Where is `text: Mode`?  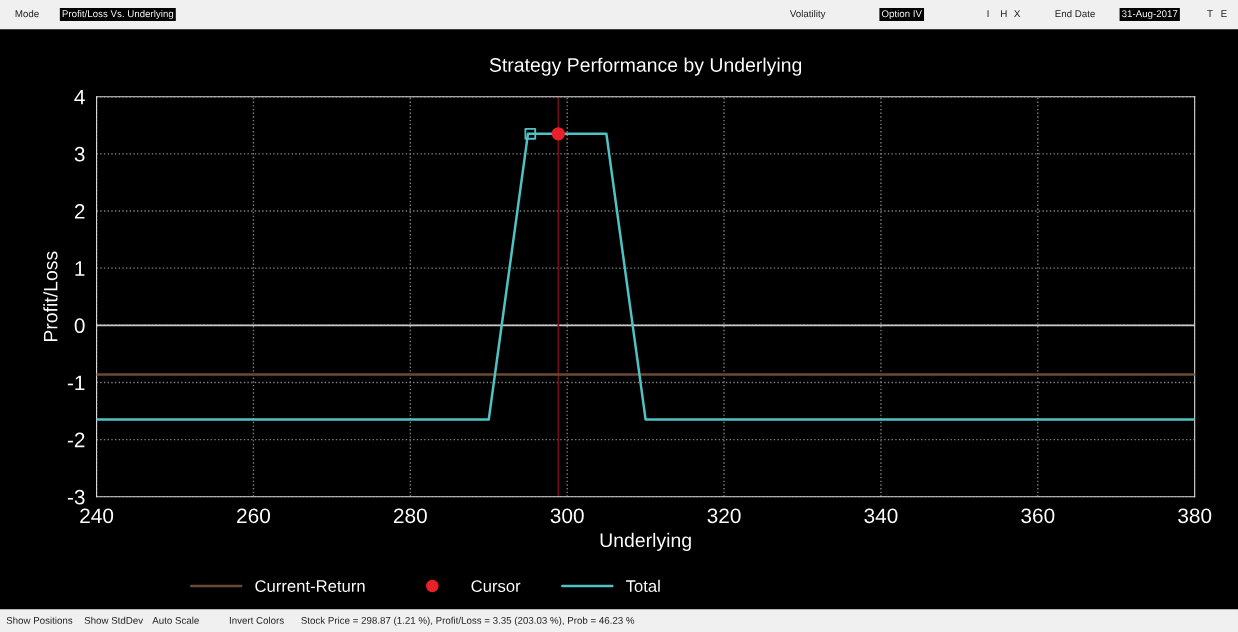 text: Mode is located at coordinates (27, 14).